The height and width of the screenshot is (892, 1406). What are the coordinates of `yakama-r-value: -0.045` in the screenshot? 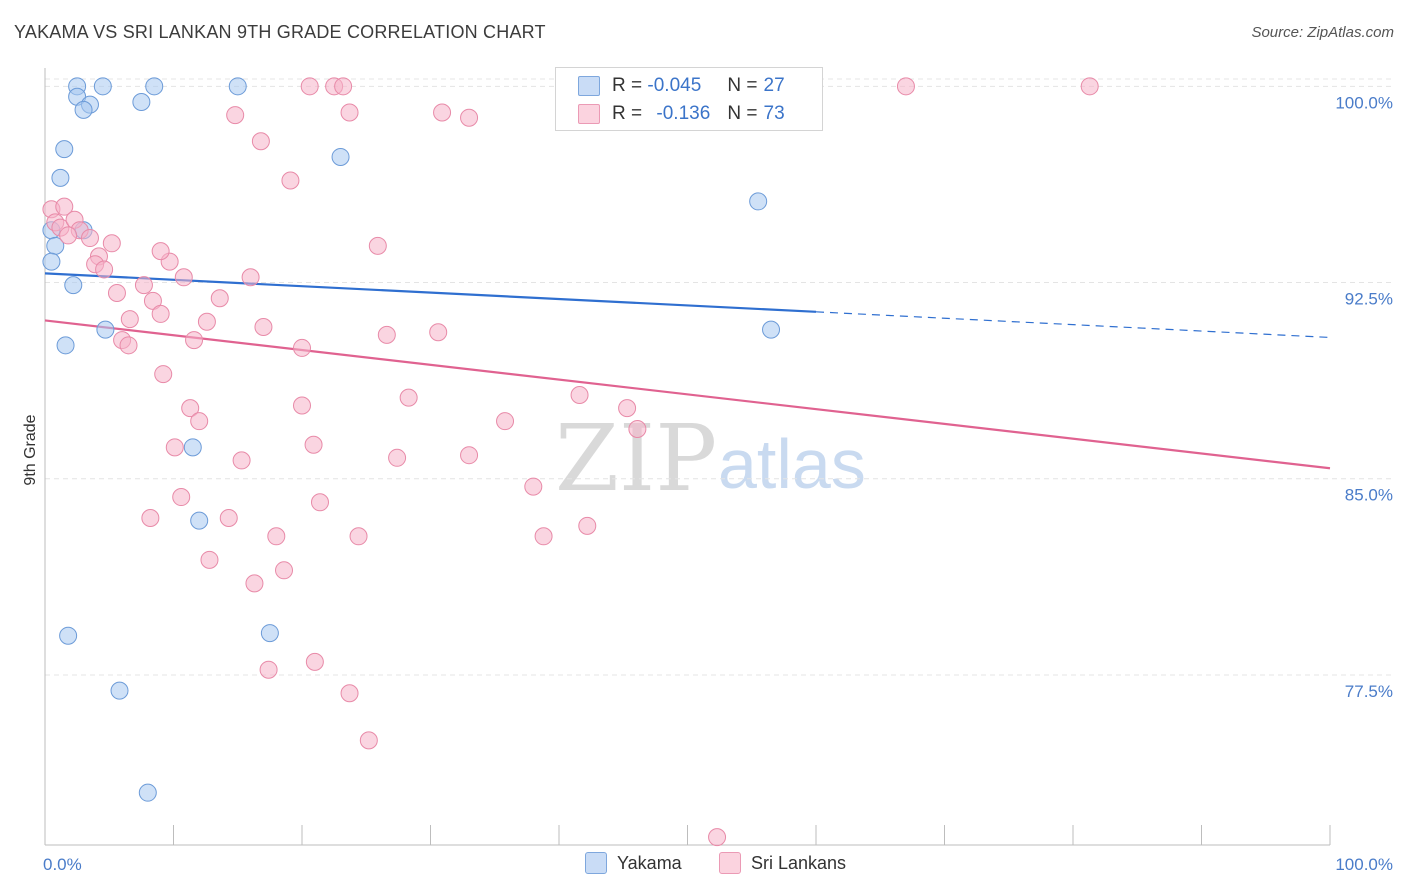 It's located at (674, 85).